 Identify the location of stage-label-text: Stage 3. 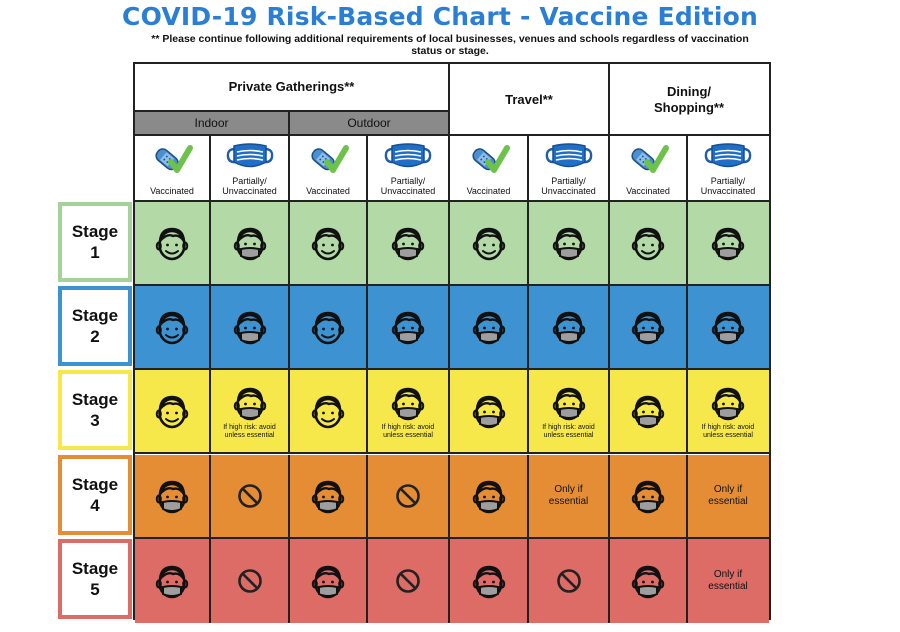
(95, 410).